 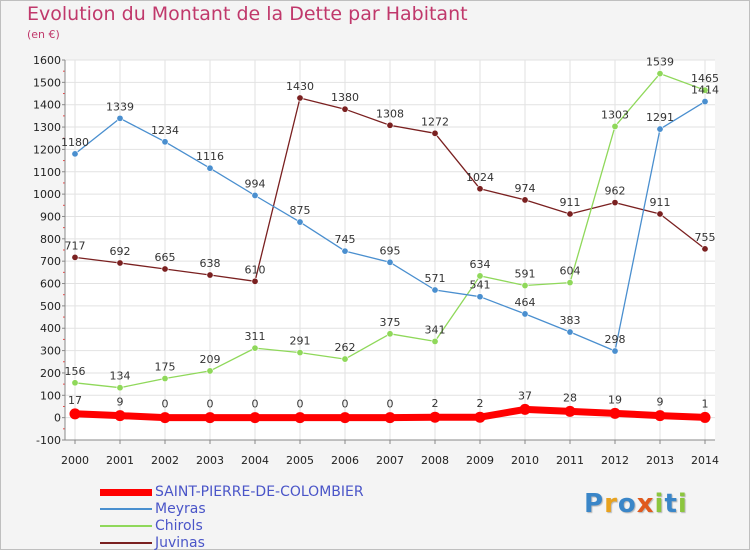 What do you see at coordinates (570, 460) in the screenshot?
I see `x-tick-label: 2011` at bounding box center [570, 460].